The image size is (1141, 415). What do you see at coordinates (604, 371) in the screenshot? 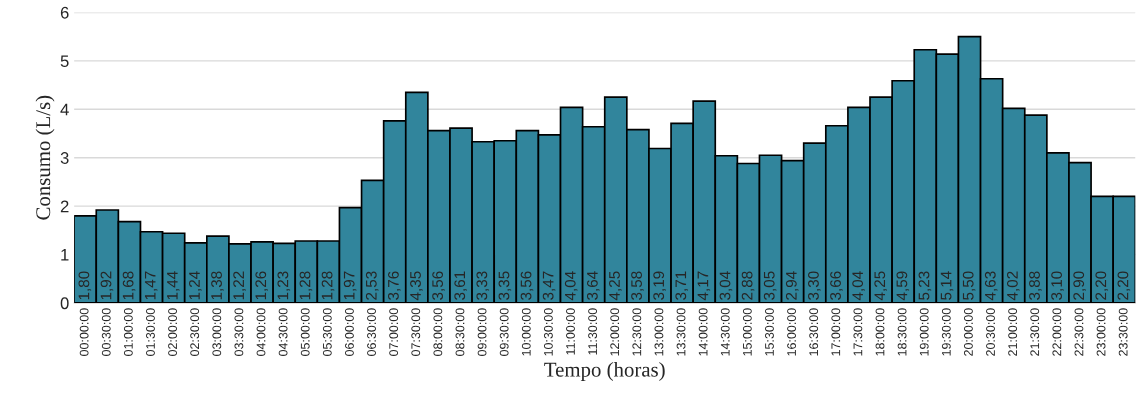
I see `x-axis-title: Tempo (horas)` at bounding box center [604, 371].